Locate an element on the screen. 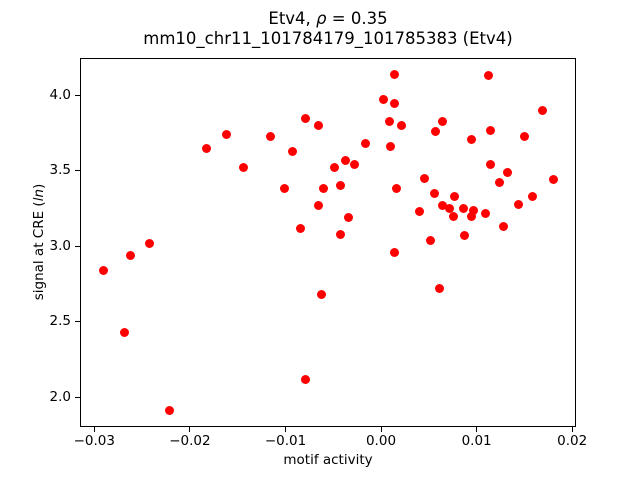 This screenshot has height=480, width=640. chart-title: Etv4, ρ = 0.35 is located at coordinates (328, 19).